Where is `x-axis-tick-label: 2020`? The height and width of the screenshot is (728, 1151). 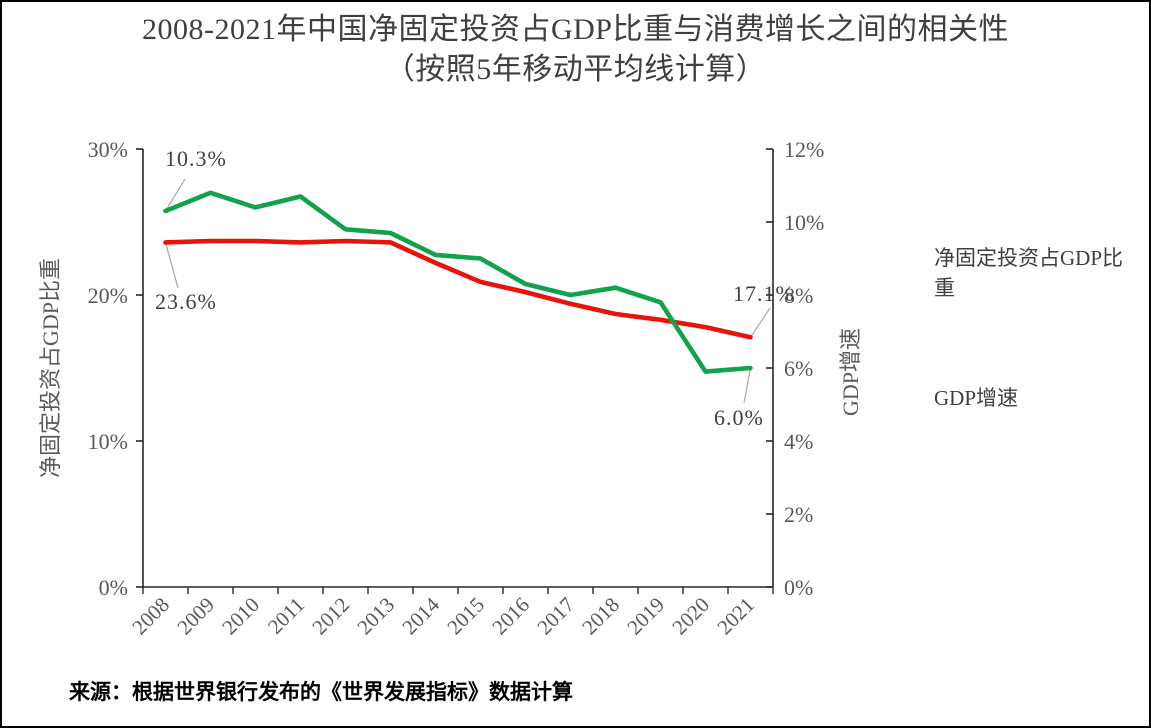
x-axis-tick-label: 2020 is located at coordinates (690, 616).